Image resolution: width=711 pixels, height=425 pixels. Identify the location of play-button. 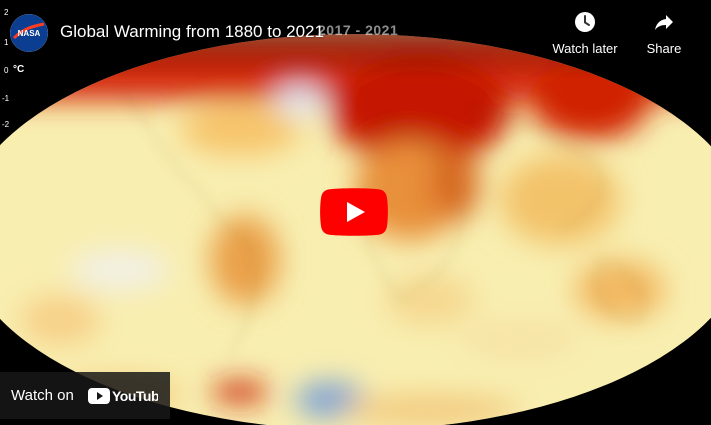
(354, 212).